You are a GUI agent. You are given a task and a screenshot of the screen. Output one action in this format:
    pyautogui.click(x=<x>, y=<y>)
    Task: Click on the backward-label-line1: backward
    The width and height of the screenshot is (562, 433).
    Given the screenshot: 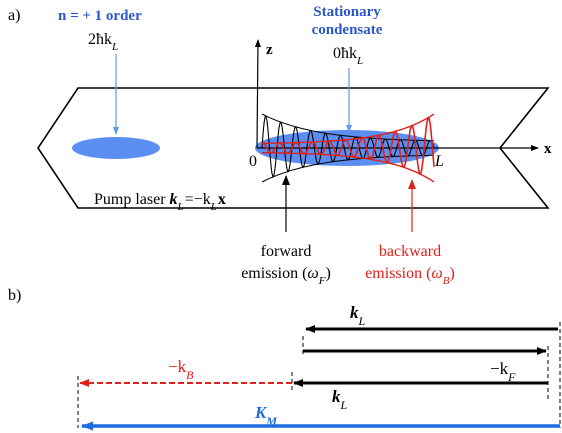 What is the action you would take?
    pyautogui.click(x=410, y=251)
    